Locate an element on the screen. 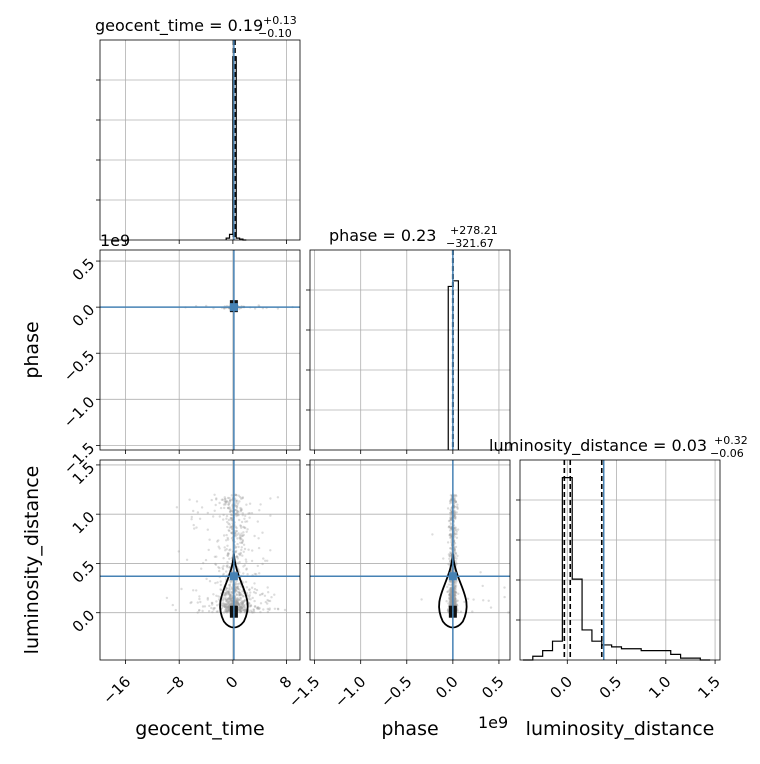 This screenshot has width=760, height=764. x-axis-label-luminosity-distance: luminosity_distance is located at coordinates (620, 729).